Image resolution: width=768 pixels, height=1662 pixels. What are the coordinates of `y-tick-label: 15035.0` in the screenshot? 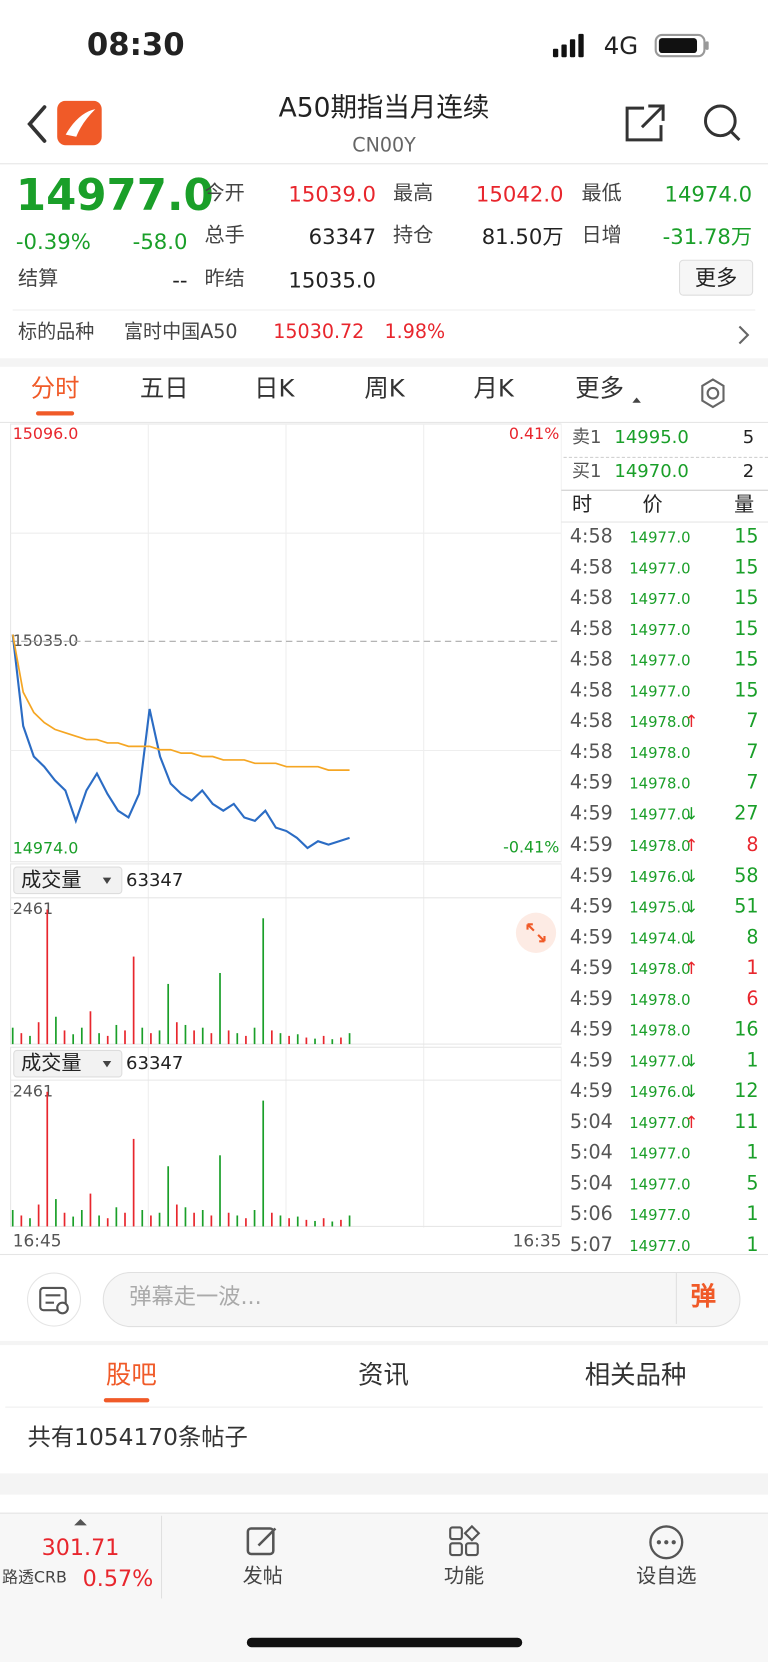 It's located at (46, 640).